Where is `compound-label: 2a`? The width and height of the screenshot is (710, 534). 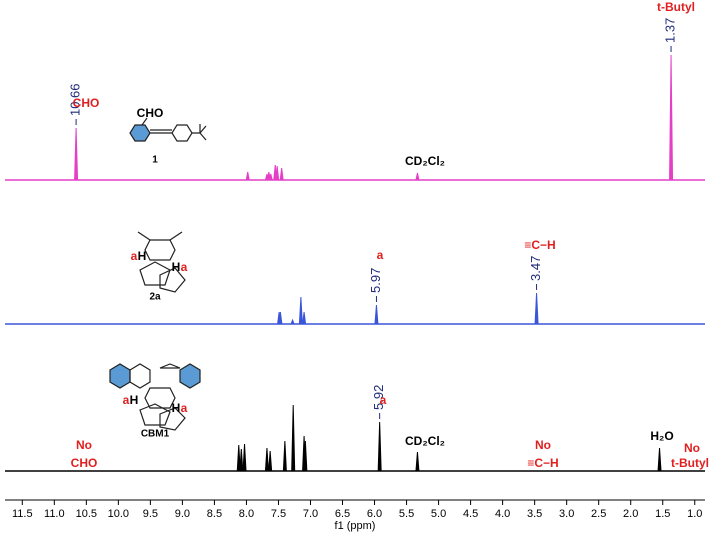 compound-label: 2a is located at coordinates (155, 297).